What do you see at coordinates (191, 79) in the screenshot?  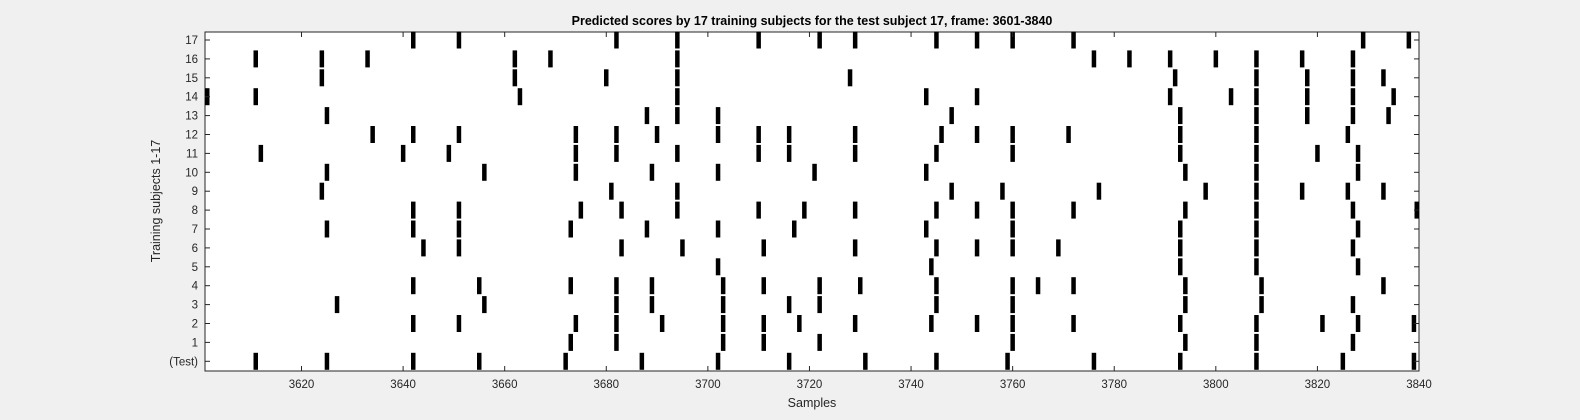 I see `y-tick-label: 15` at bounding box center [191, 79].